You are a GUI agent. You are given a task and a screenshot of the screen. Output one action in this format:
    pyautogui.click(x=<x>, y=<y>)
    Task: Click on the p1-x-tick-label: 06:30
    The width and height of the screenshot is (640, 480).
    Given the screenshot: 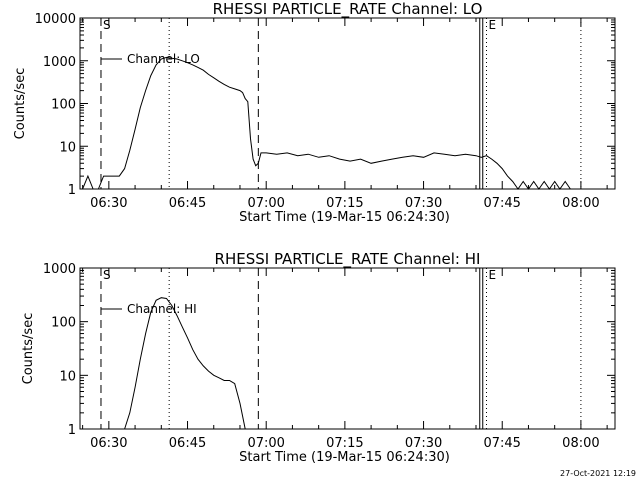 What is the action you would take?
    pyautogui.click(x=108, y=203)
    